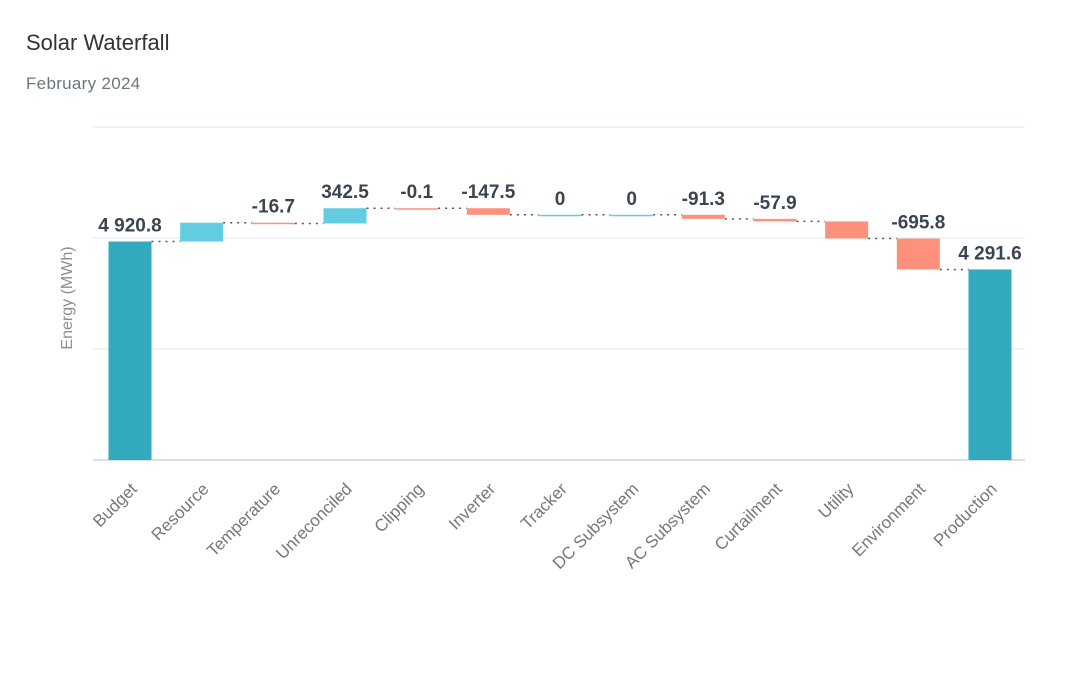 This screenshot has width=1080, height=678. I want to click on bar-ac-subsystem, so click(703, 216).